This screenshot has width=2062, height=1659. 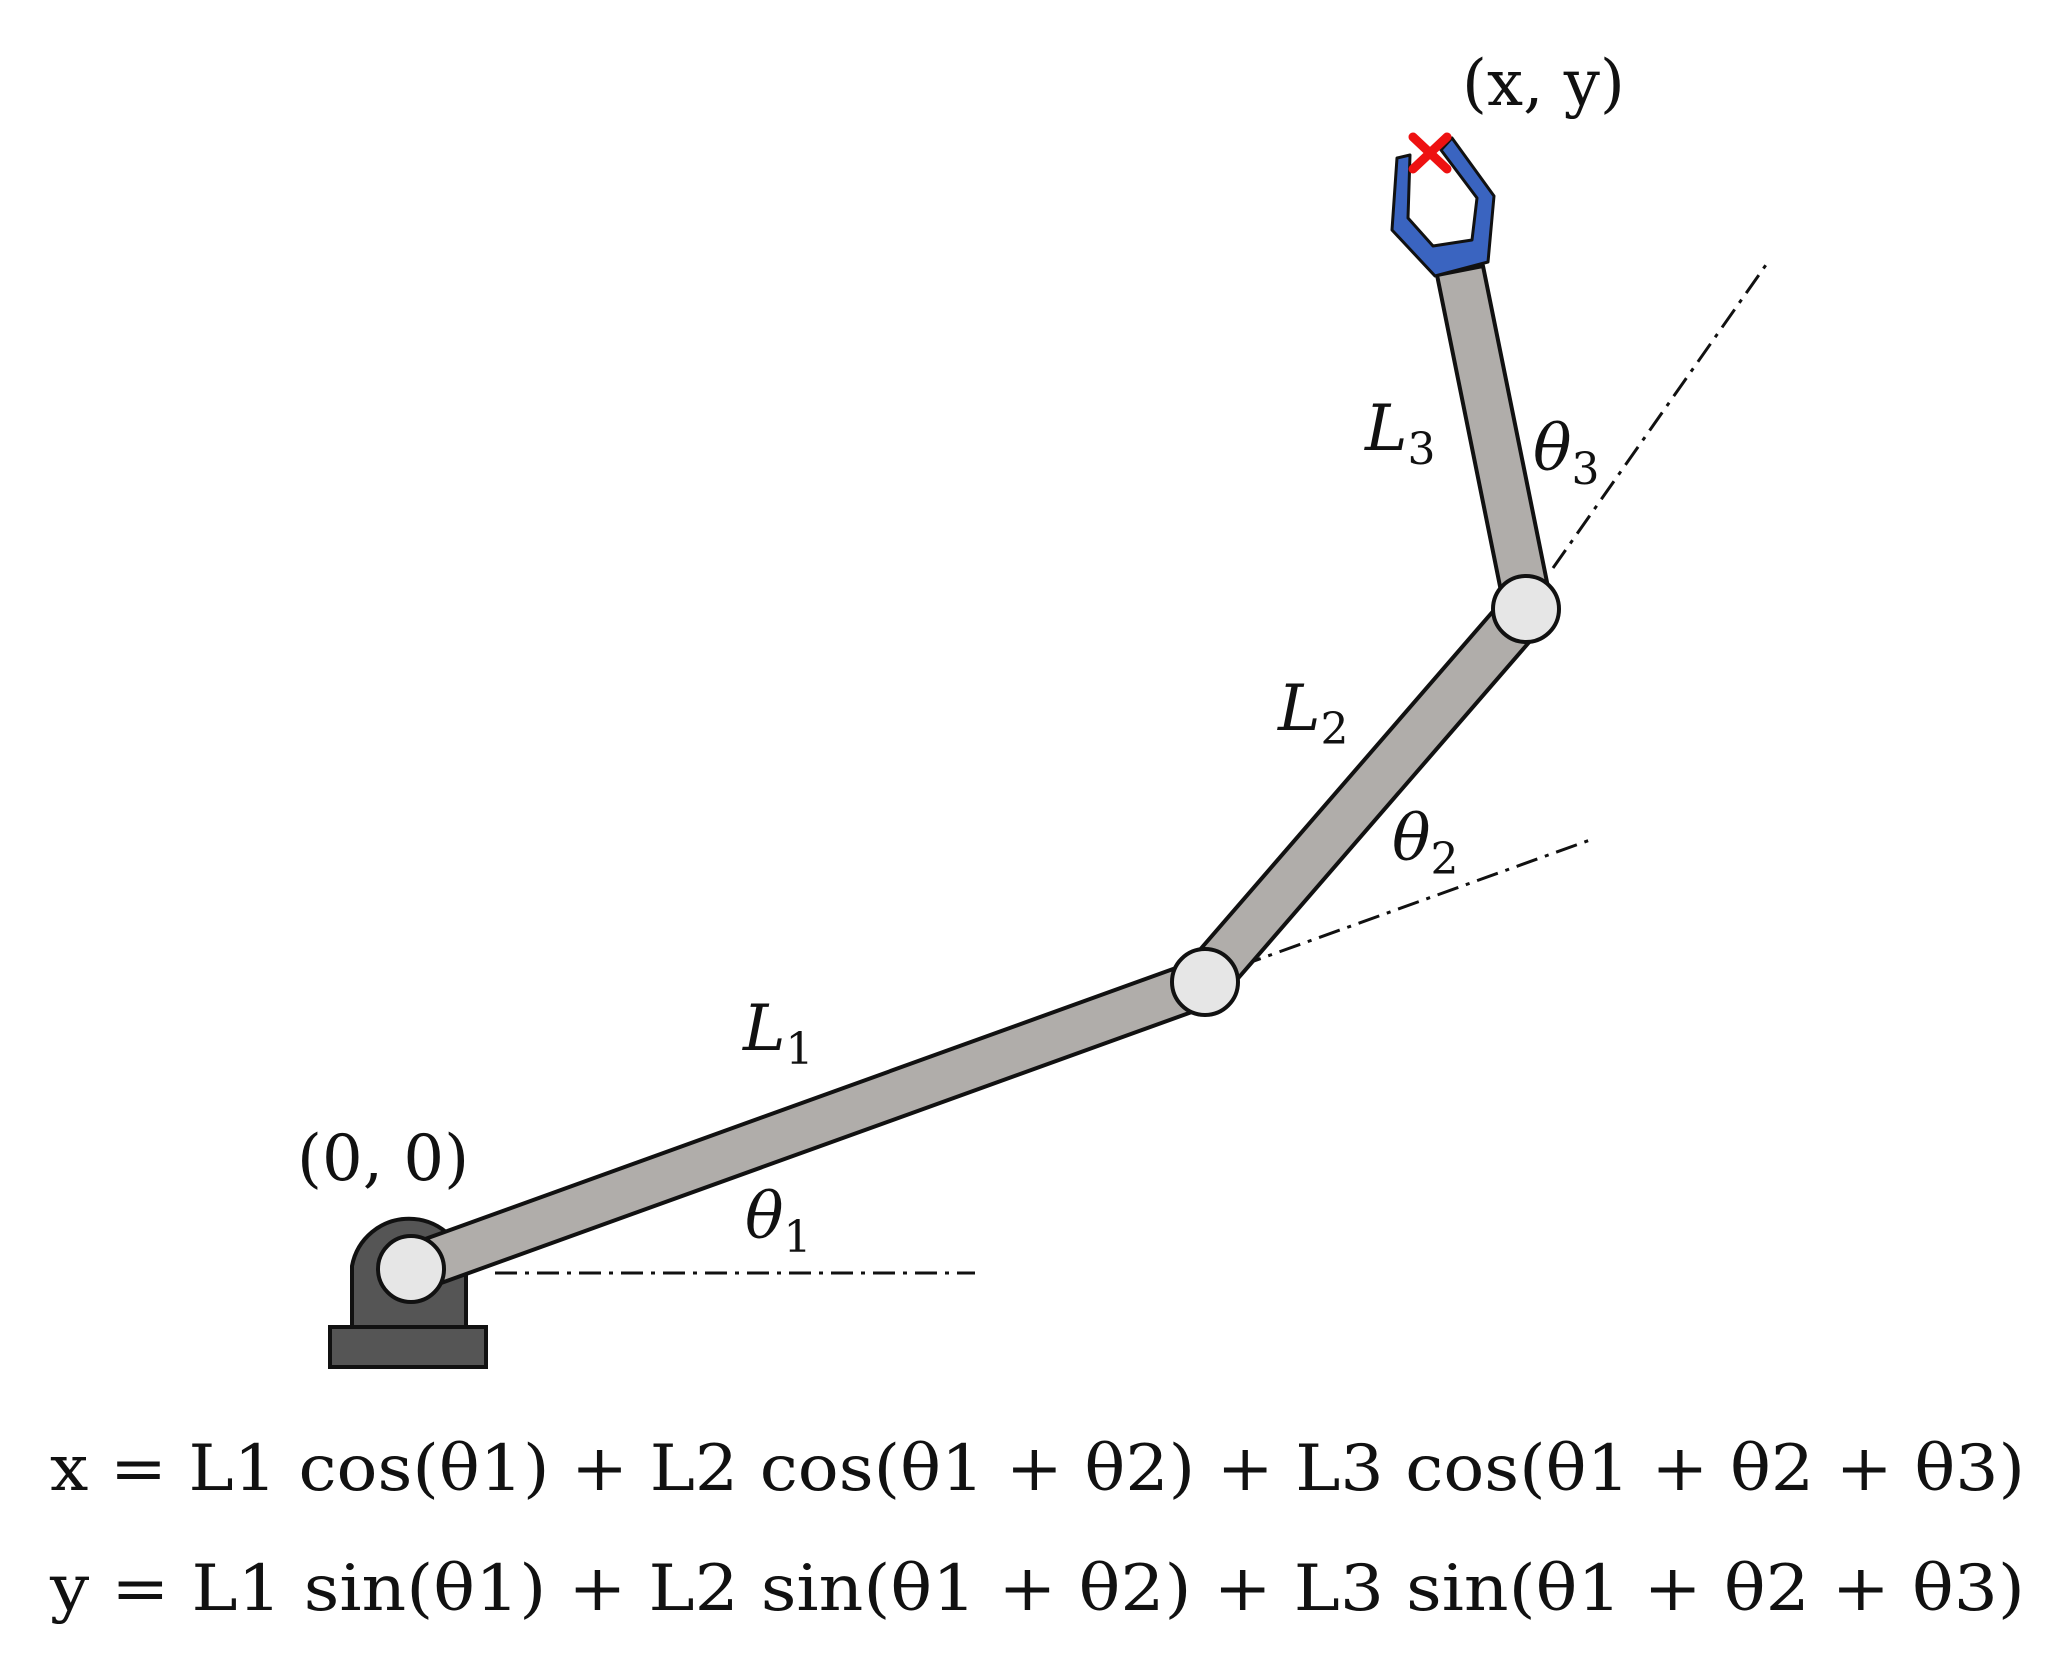 What do you see at coordinates (1205, 982) in the screenshot?
I see `joint-elbow1` at bounding box center [1205, 982].